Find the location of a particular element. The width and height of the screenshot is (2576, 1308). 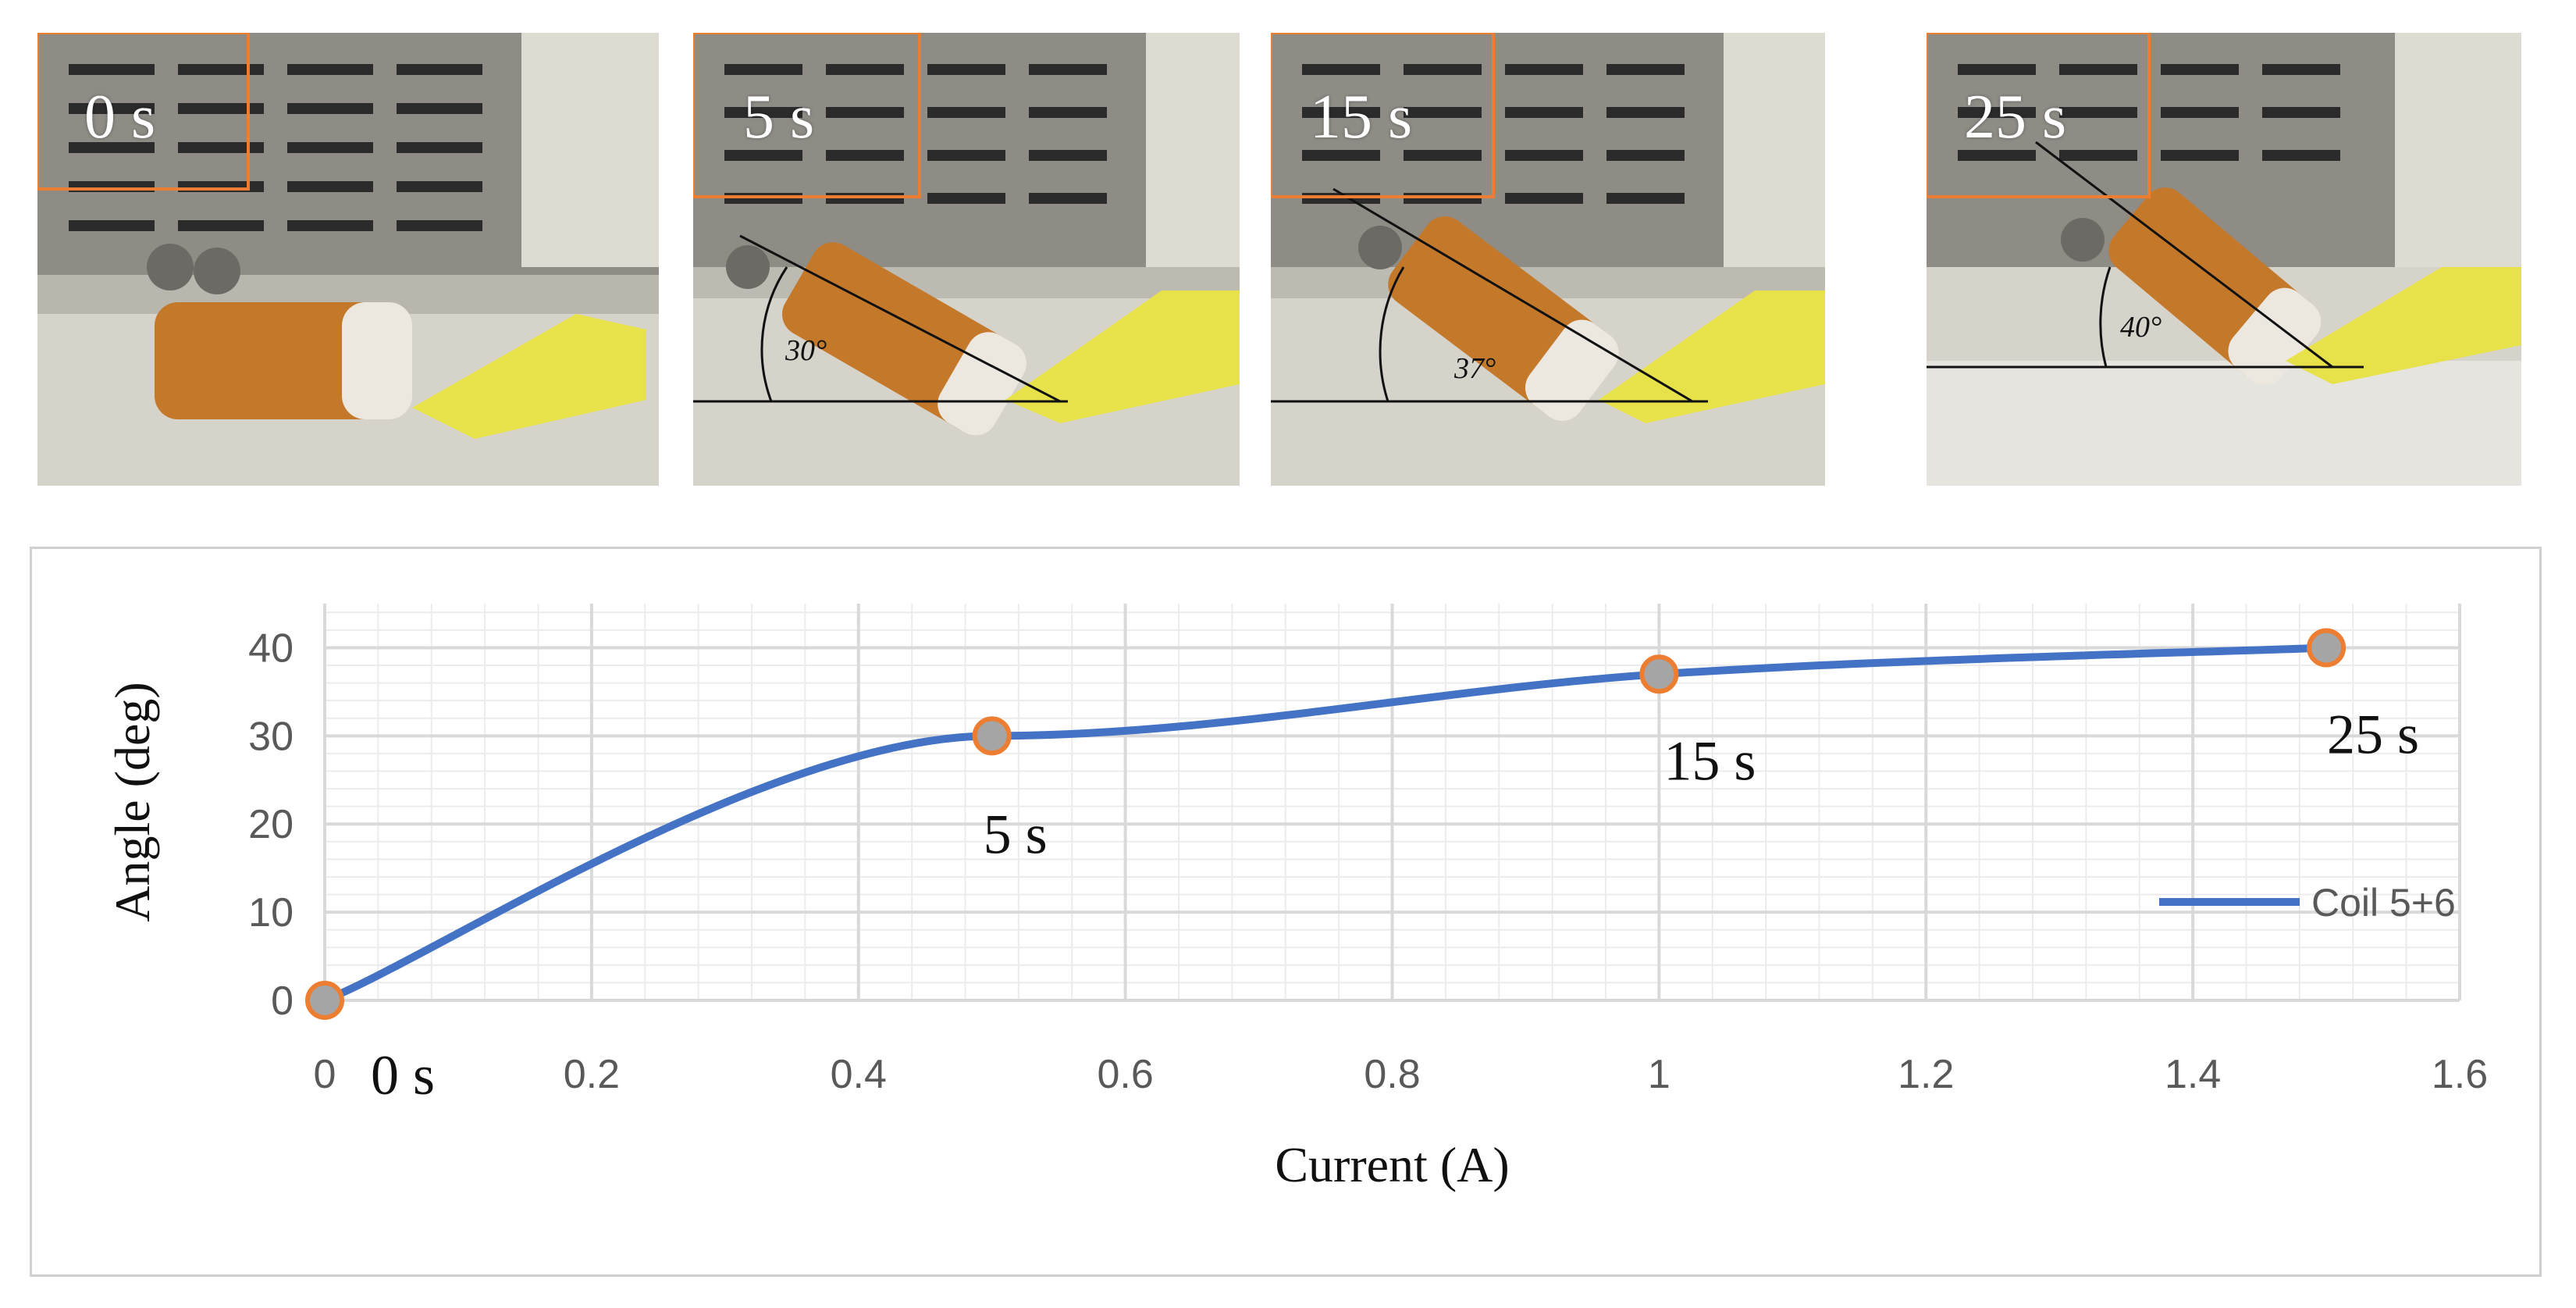

angle-label: 37° is located at coordinates (1475, 368).